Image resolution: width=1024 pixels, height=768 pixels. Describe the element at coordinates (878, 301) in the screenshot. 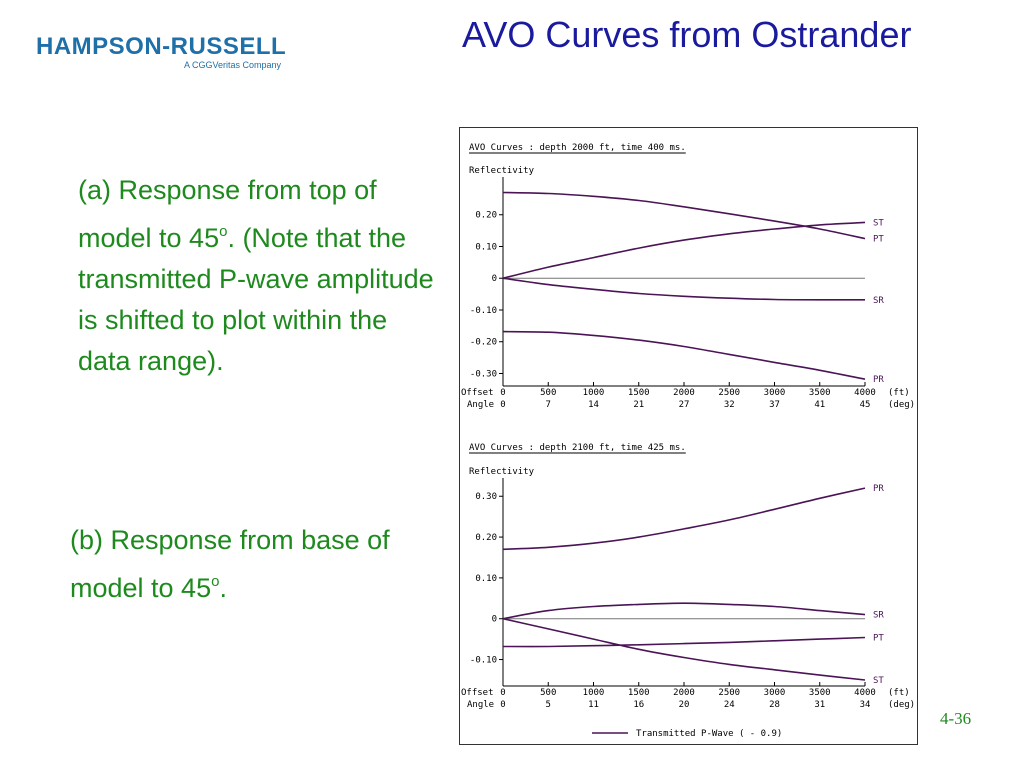

I see `chart-0-series-label-sr: SR` at that location.